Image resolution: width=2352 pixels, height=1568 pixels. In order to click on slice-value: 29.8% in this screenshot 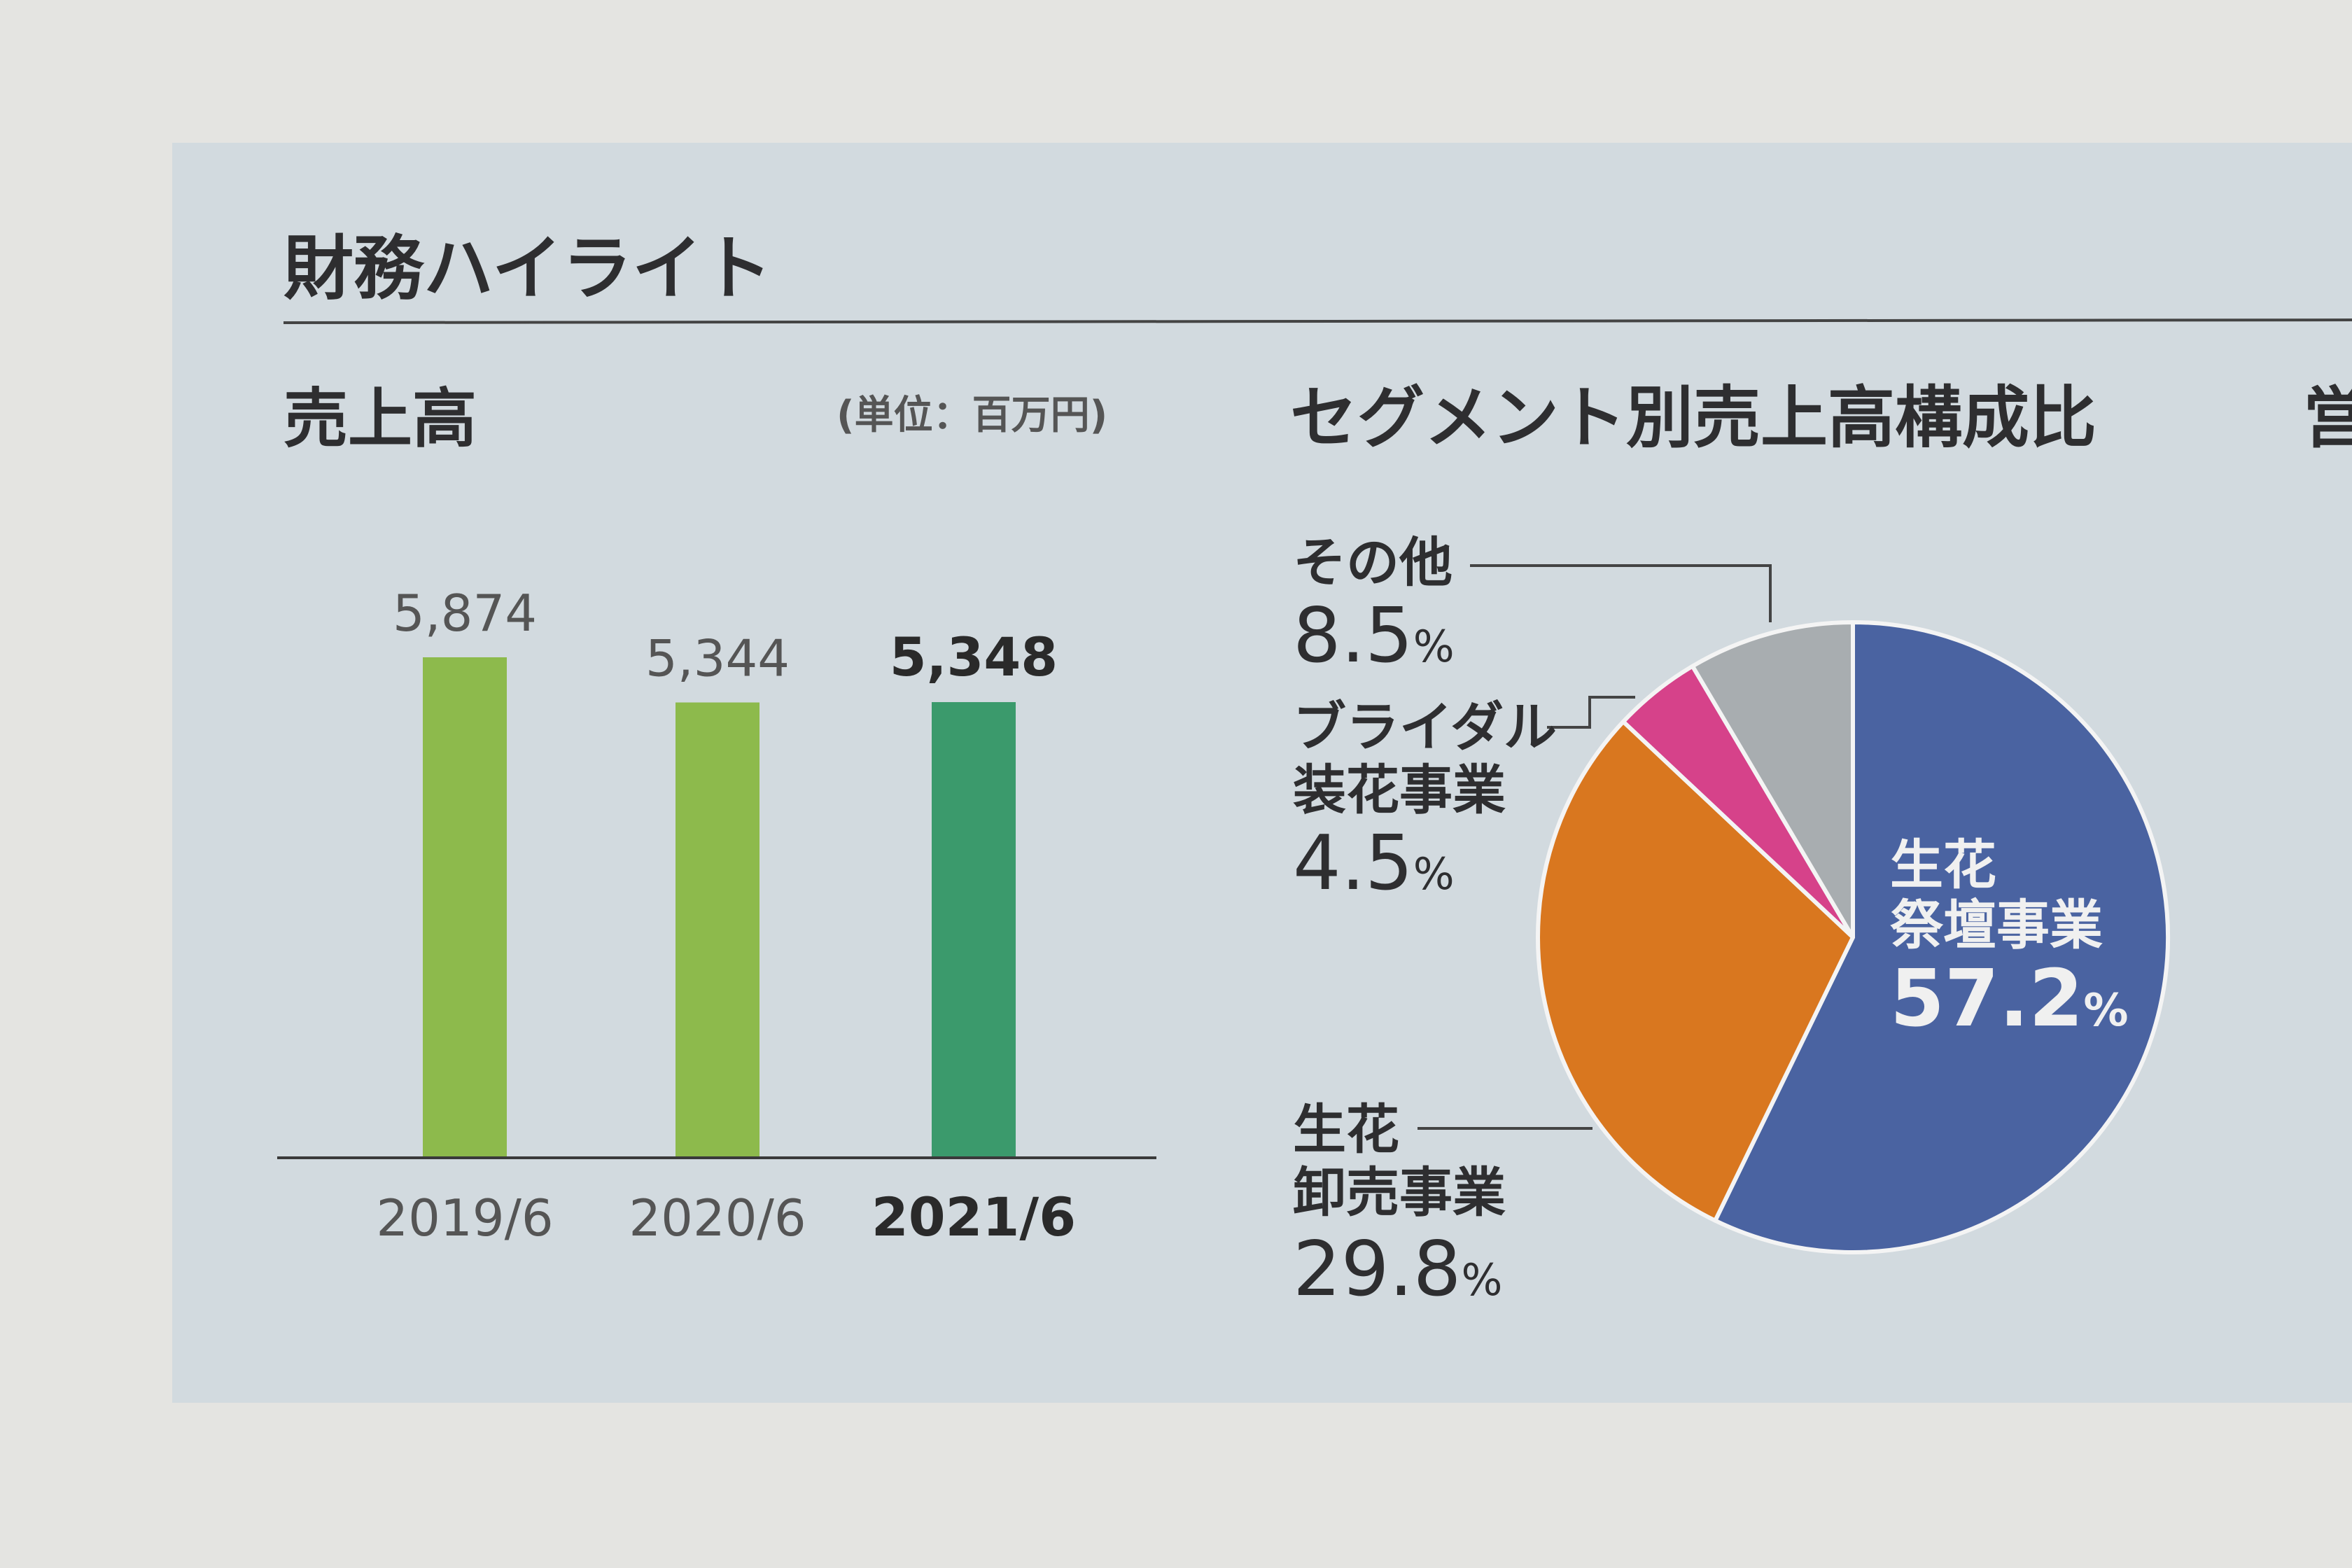, I will do `click(1397, 1269)`.